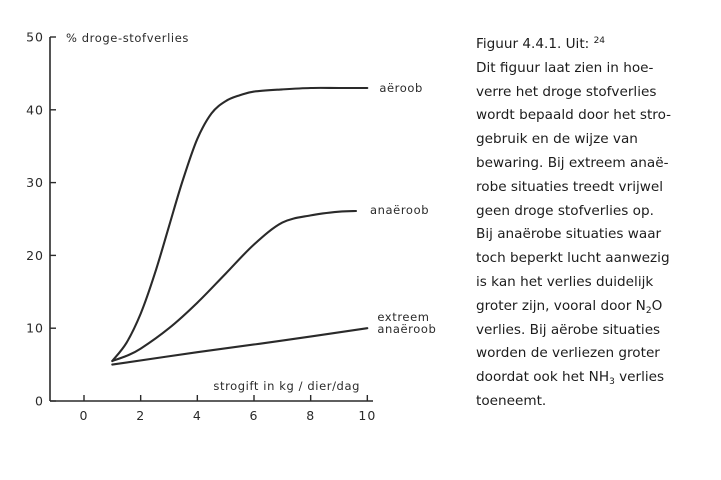 This screenshot has width=721, height=480. Describe the element at coordinates (511, 400) in the screenshot. I see `caption-text: toeneemt.` at that location.